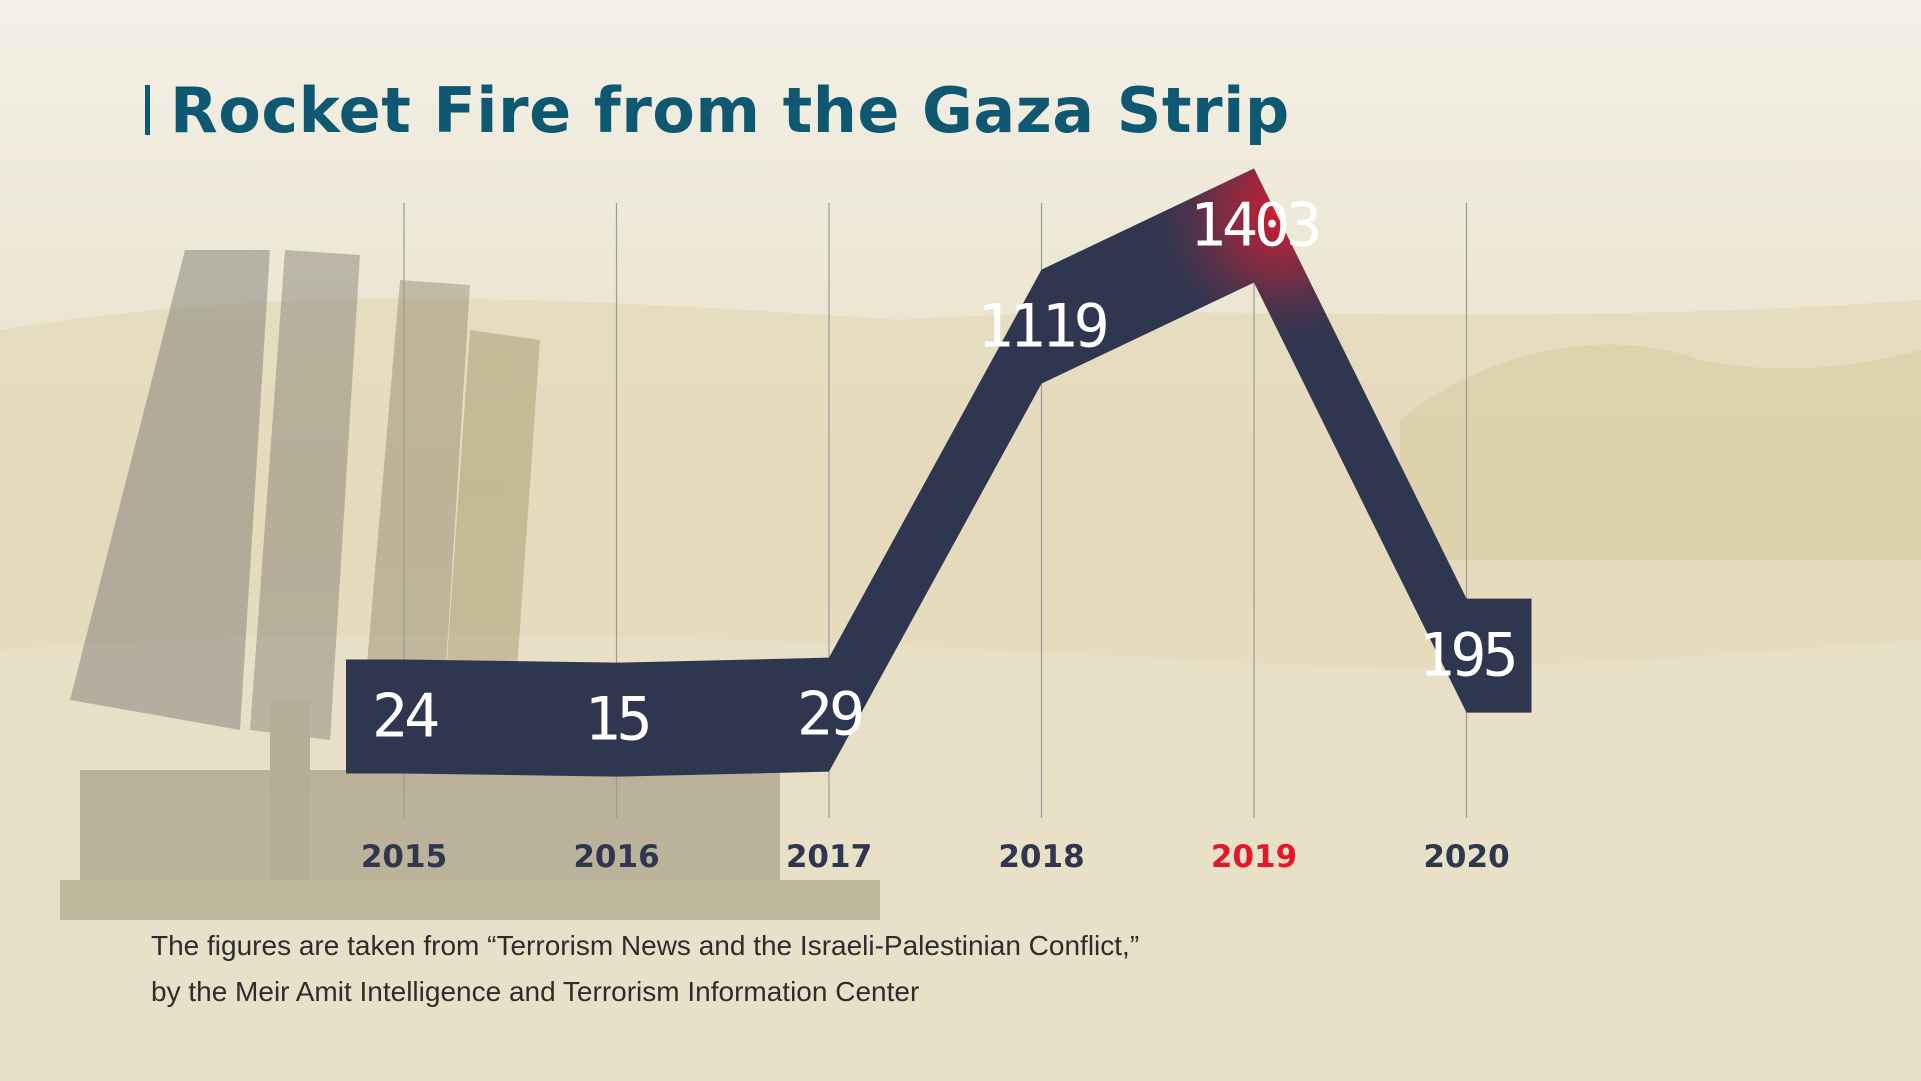 Image resolution: width=1921 pixels, height=1081 pixels. Describe the element at coordinates (1041, 327) in the screenshot. I see `value-label-2018: 1119` at that location.